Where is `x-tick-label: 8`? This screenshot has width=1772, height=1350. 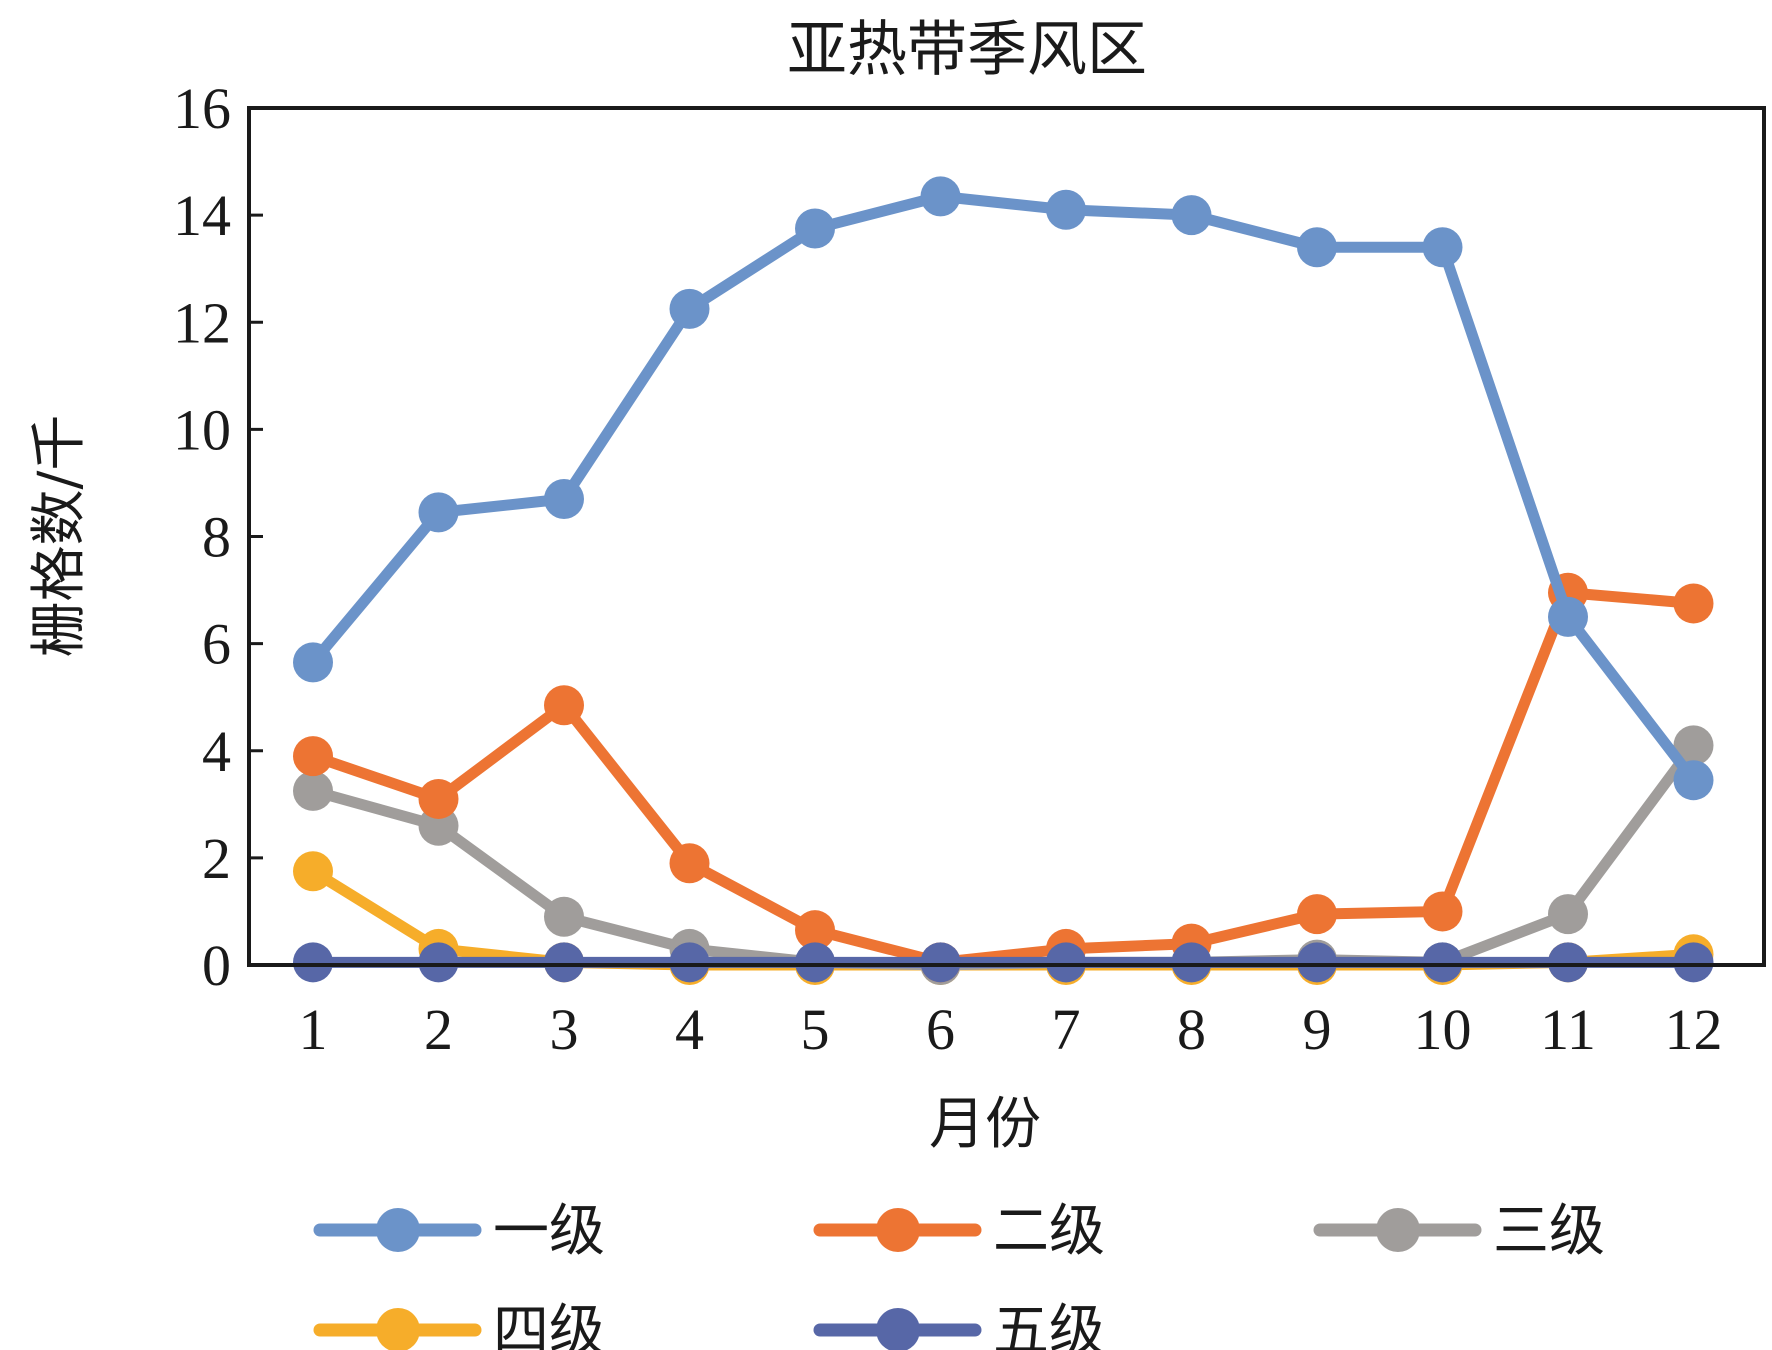 x-tick-label: 8 is located at coordinates (1191, 1029).